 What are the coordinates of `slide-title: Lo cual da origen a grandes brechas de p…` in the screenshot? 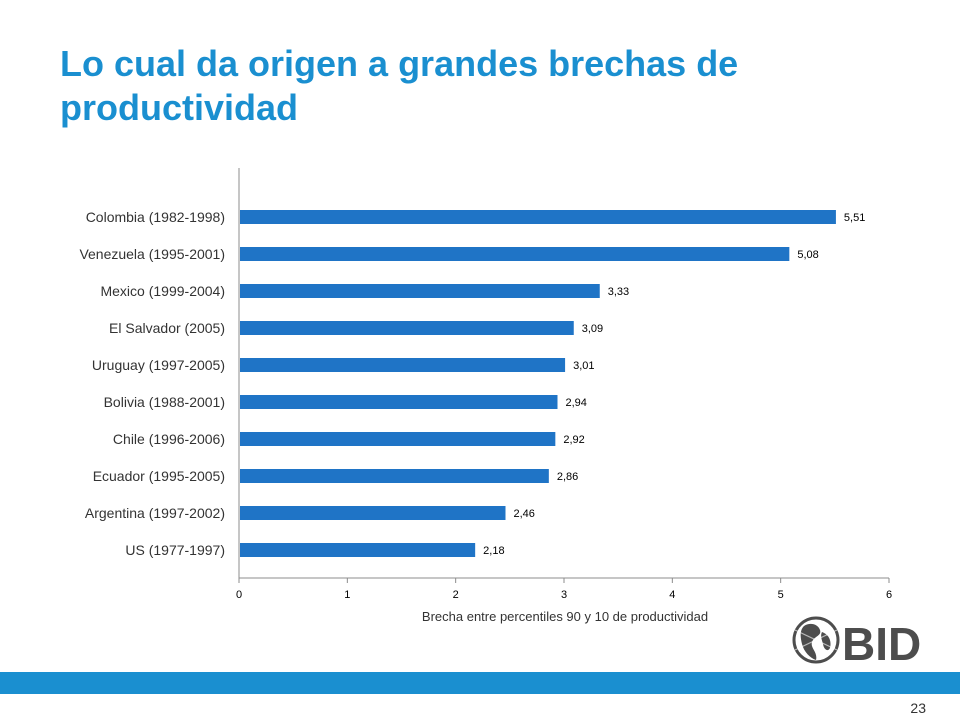 It's located at (399, 85).